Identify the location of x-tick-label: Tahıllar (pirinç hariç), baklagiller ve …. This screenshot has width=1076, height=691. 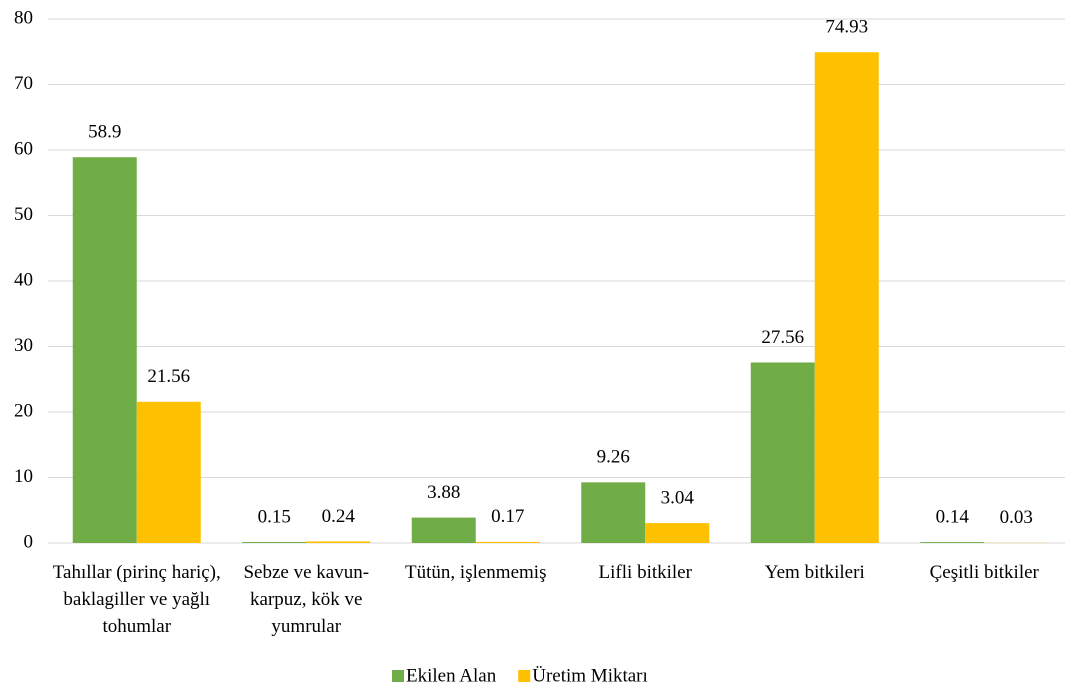
(136, 599).